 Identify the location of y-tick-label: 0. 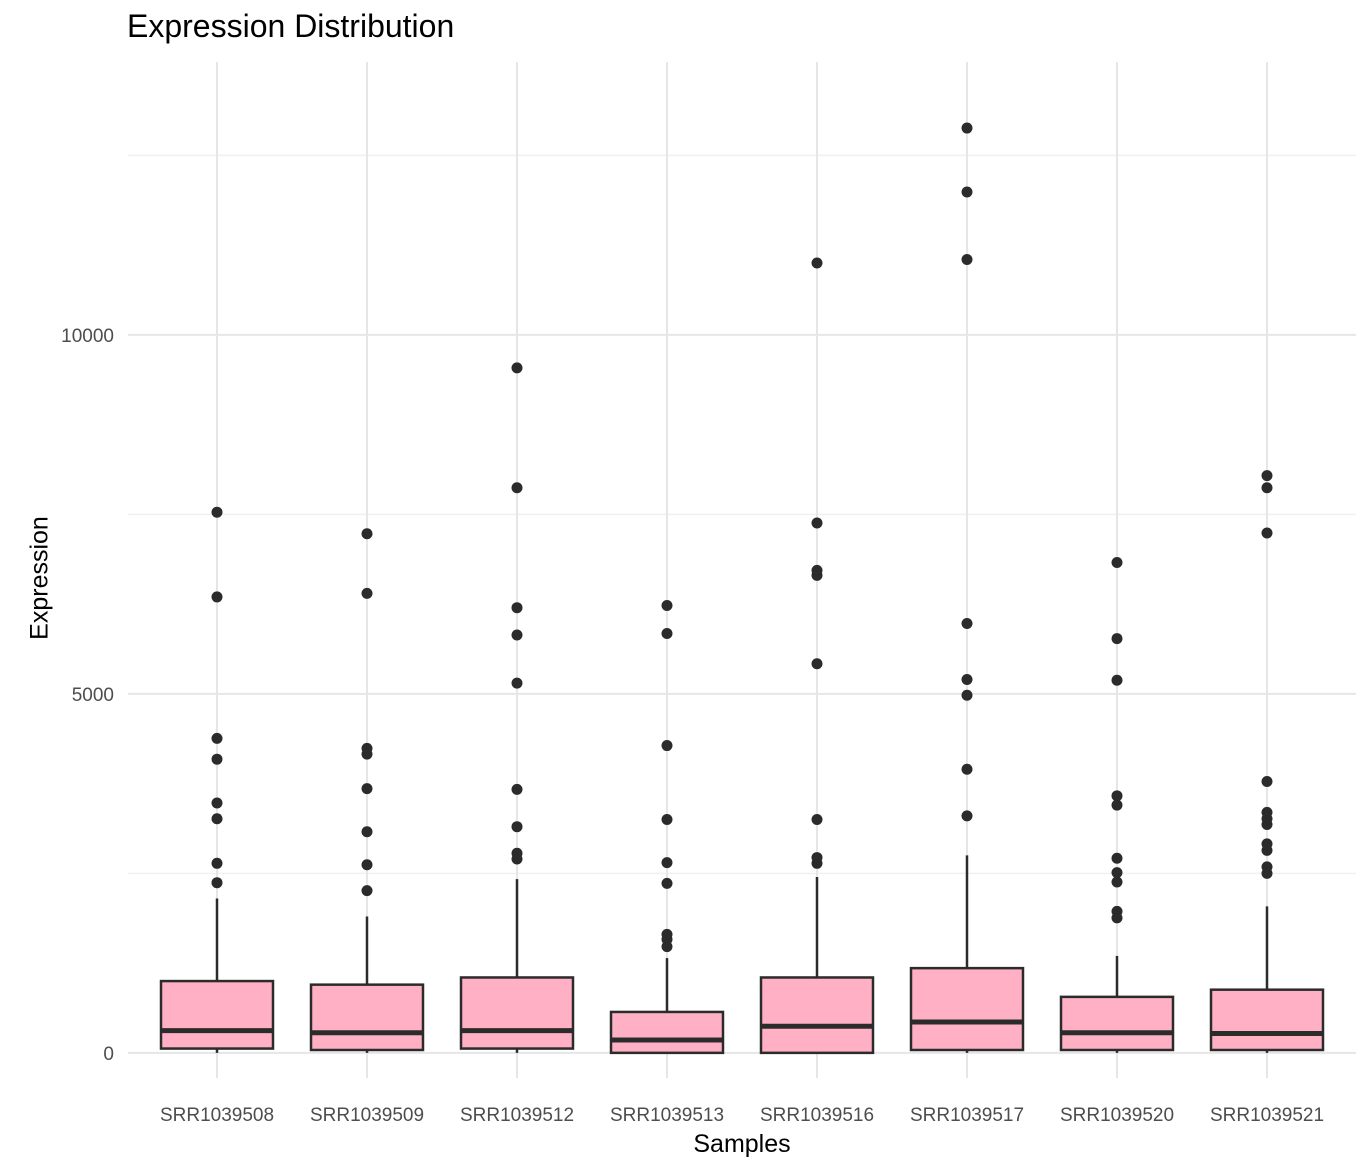
(108, 1054).